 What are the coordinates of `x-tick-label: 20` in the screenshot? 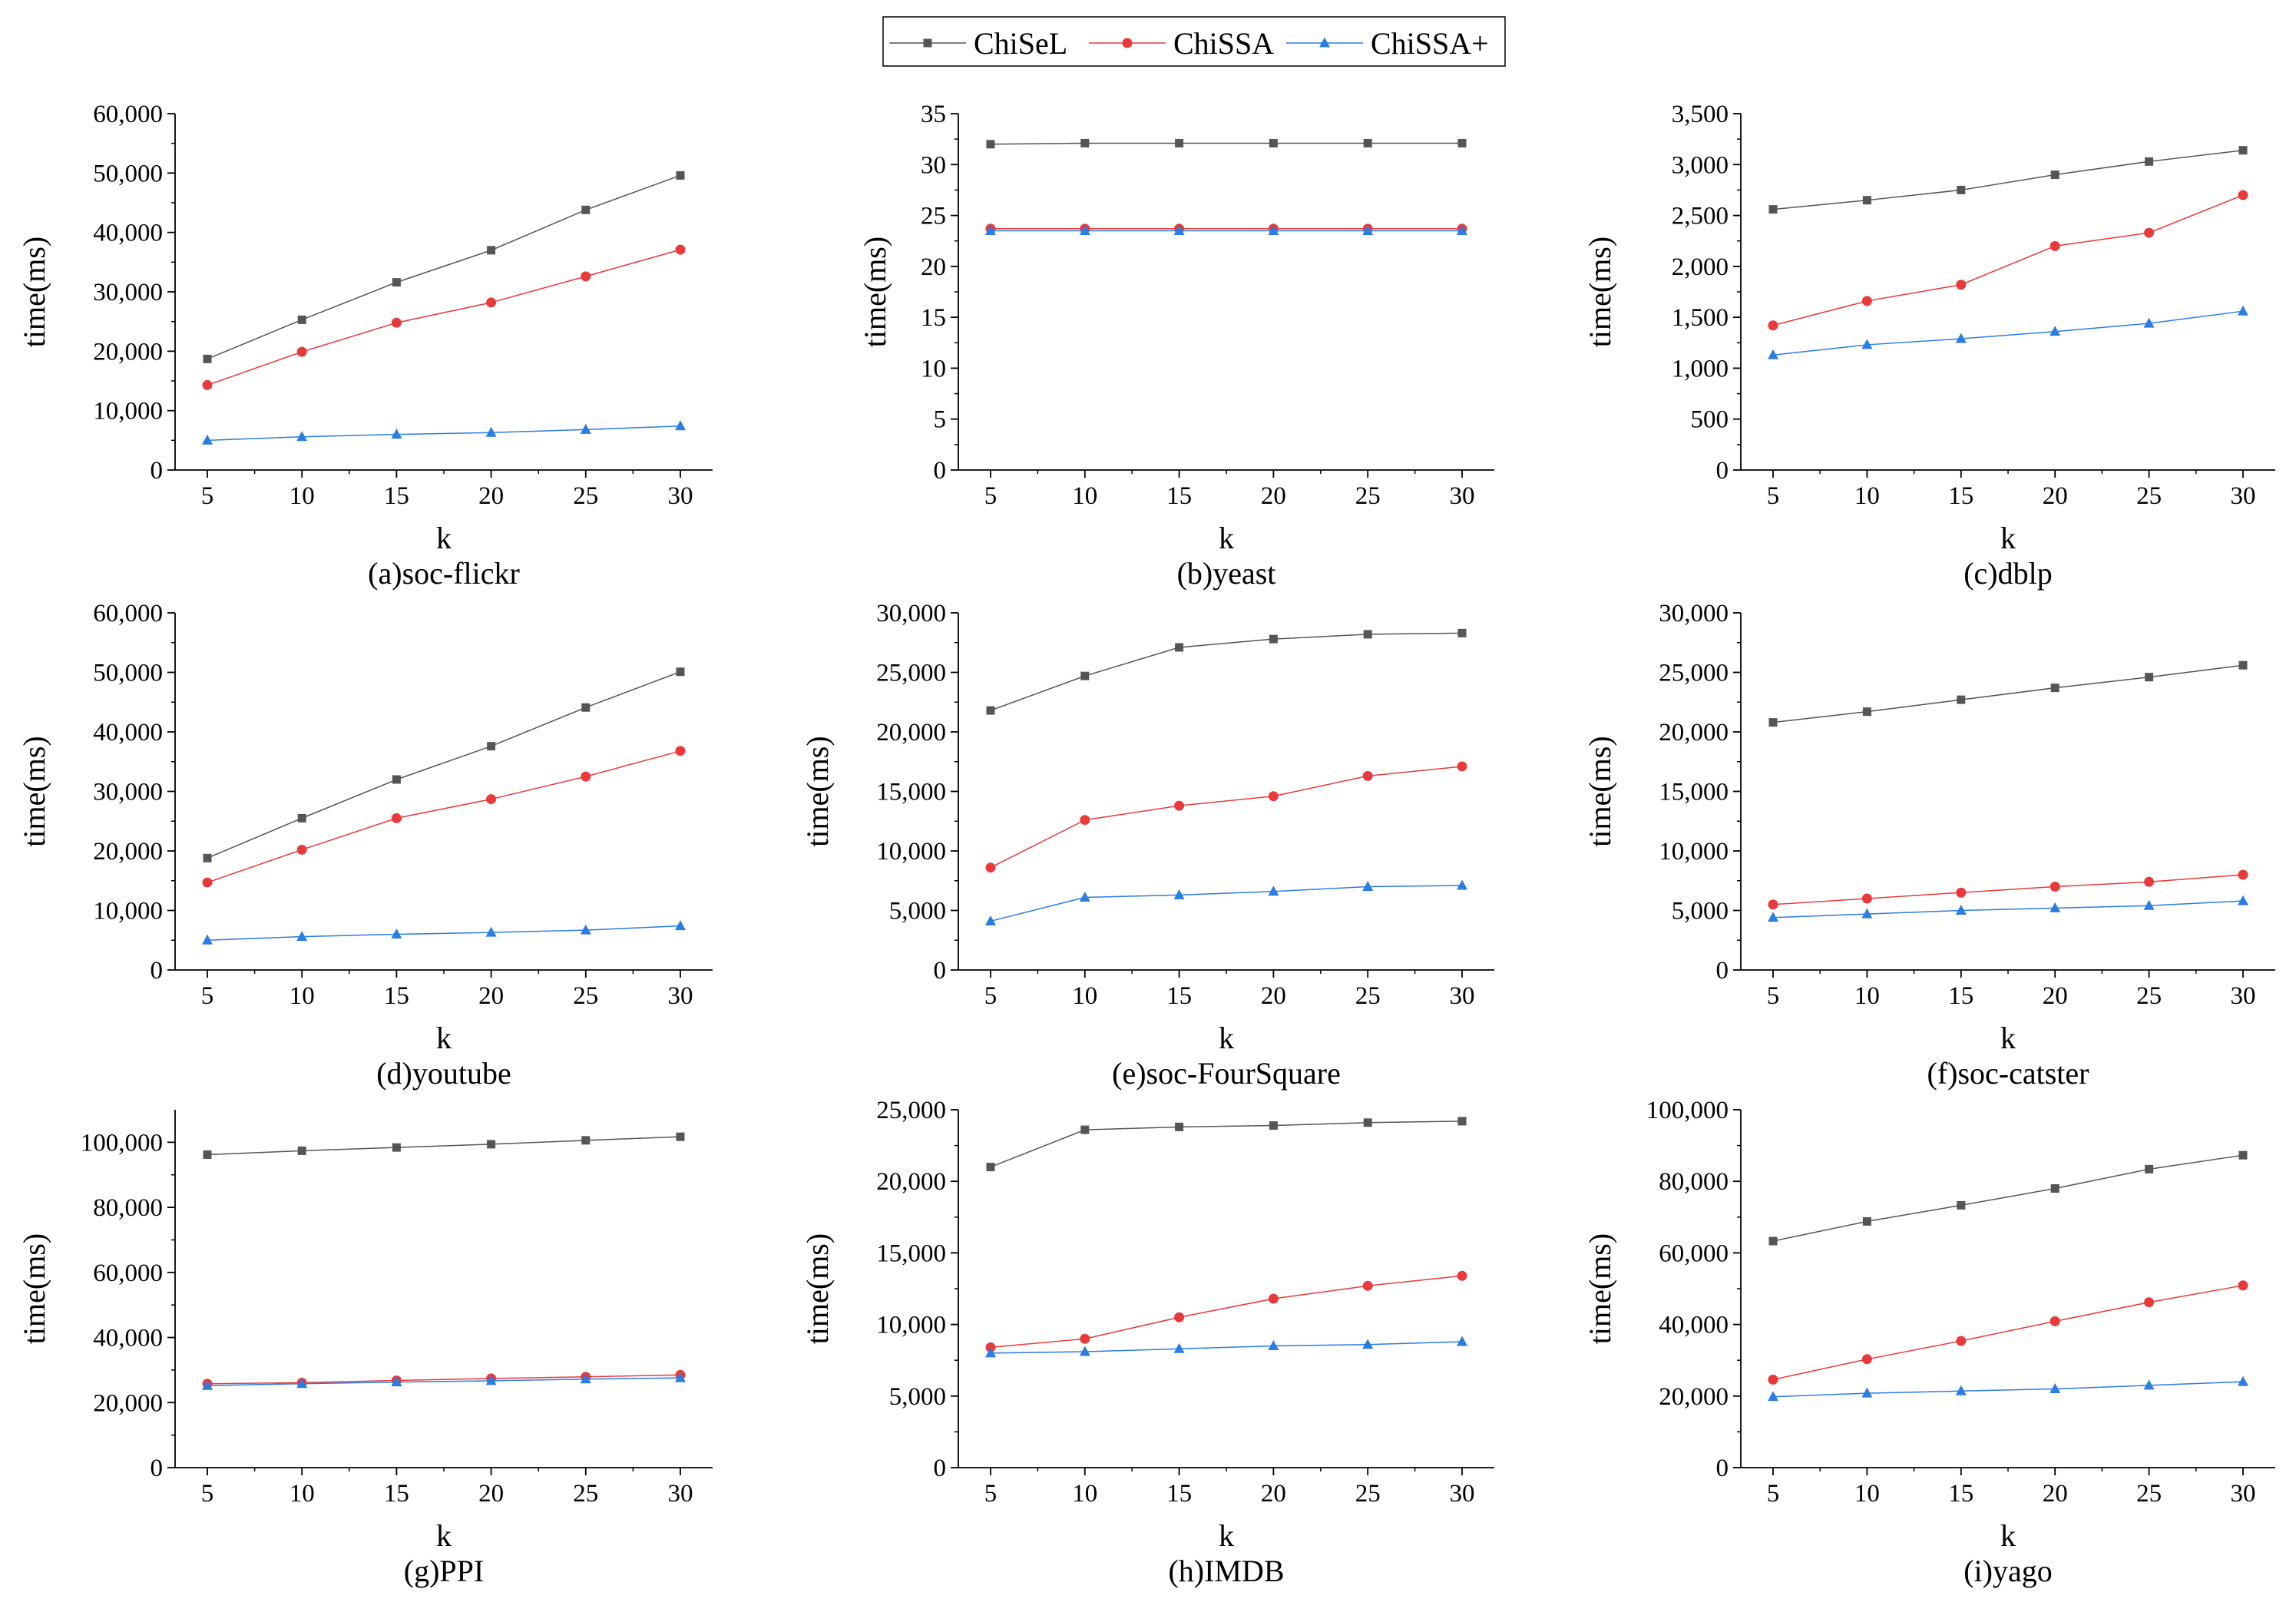 It's located at (491, 496).